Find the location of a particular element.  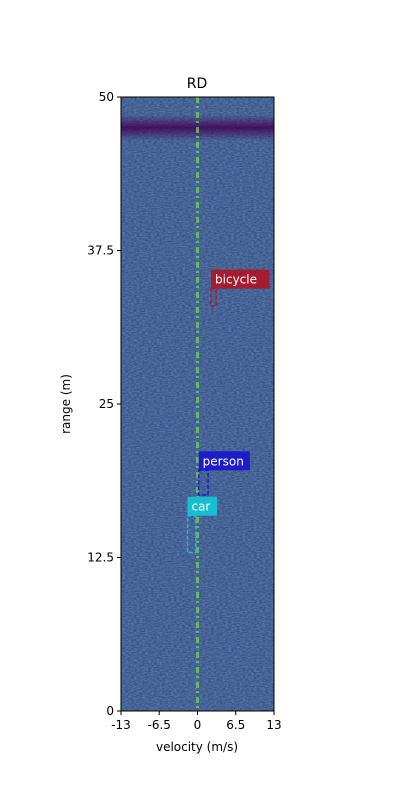

detection-label-bg-person is located at coordinates (224, 461).